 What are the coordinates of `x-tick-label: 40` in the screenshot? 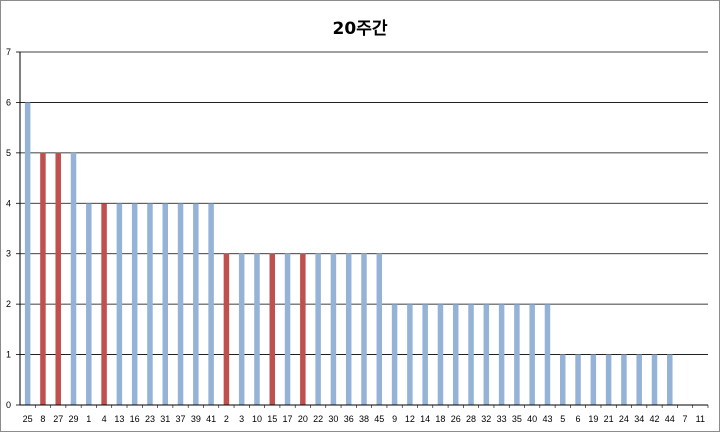 It's located at (532, 419).